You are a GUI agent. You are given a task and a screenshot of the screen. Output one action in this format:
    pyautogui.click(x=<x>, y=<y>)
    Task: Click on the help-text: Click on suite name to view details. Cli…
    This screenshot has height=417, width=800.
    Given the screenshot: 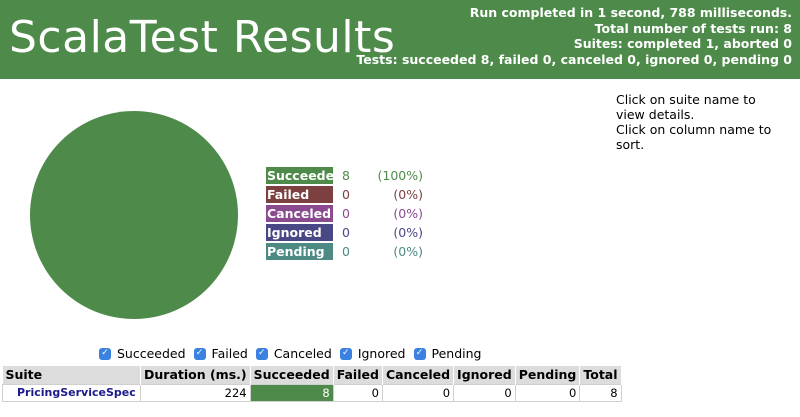 What is the action you would take?
    pyautogui.click(x=701, y=122)
    